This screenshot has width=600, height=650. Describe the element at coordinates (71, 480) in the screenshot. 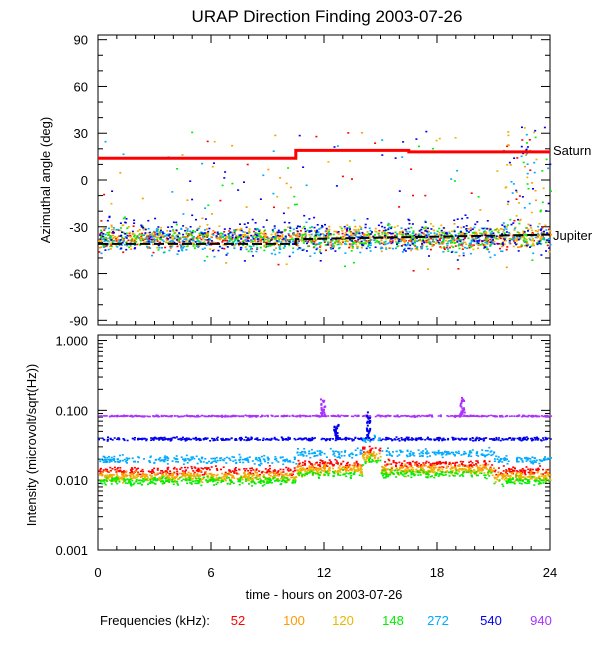

I see `intensity-y-tick-label: 0.010` at that location.